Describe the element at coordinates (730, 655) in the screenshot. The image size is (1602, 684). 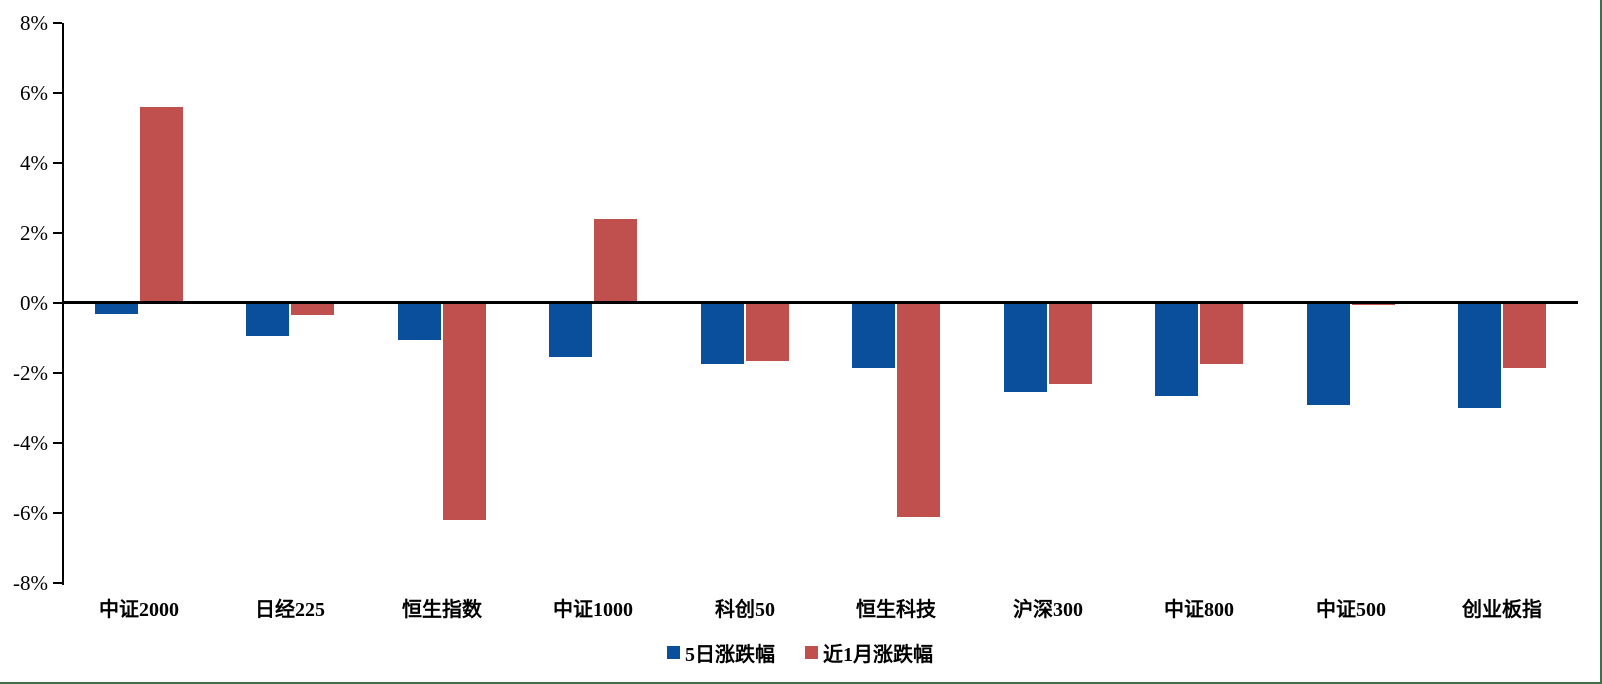
I see `legend-label-5day: 5日涨跌幅` at that location.